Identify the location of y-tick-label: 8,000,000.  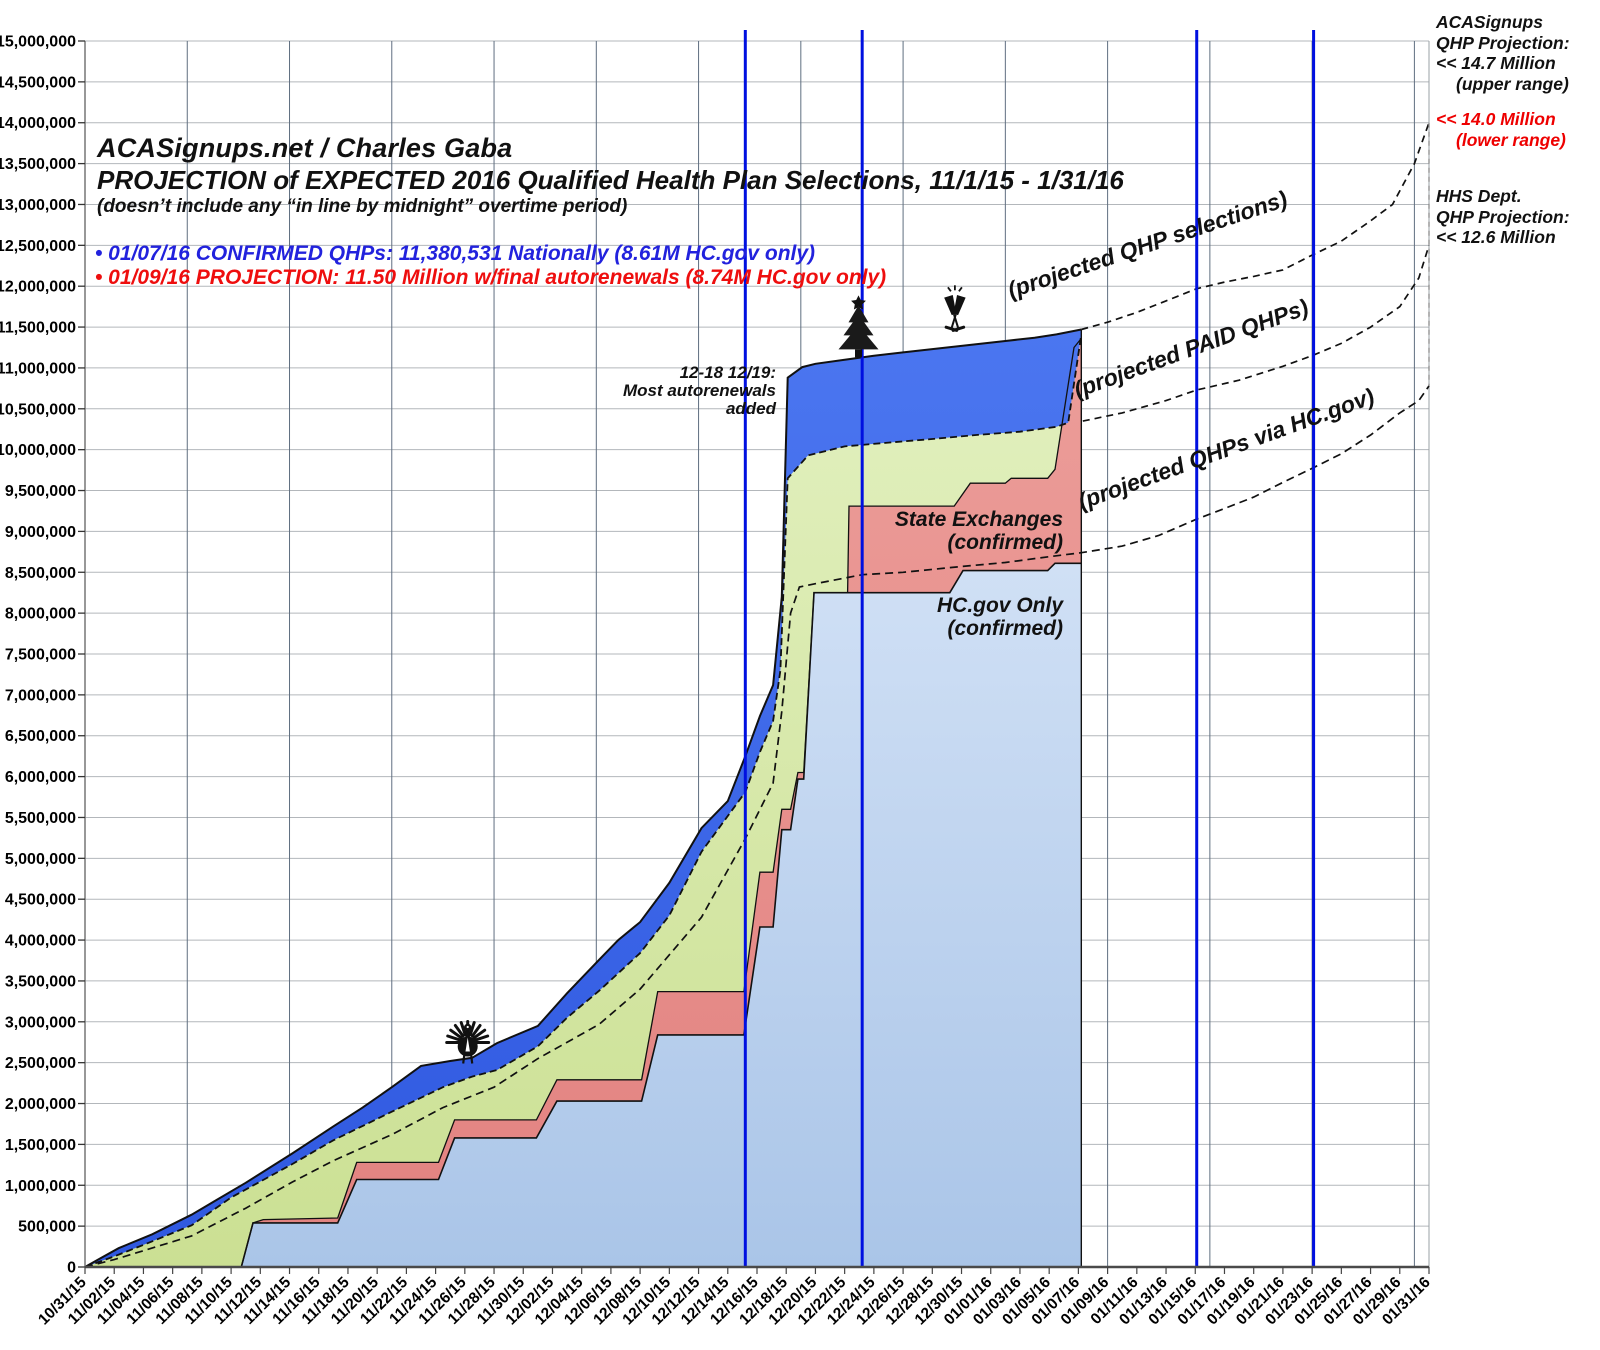
(40, 614).